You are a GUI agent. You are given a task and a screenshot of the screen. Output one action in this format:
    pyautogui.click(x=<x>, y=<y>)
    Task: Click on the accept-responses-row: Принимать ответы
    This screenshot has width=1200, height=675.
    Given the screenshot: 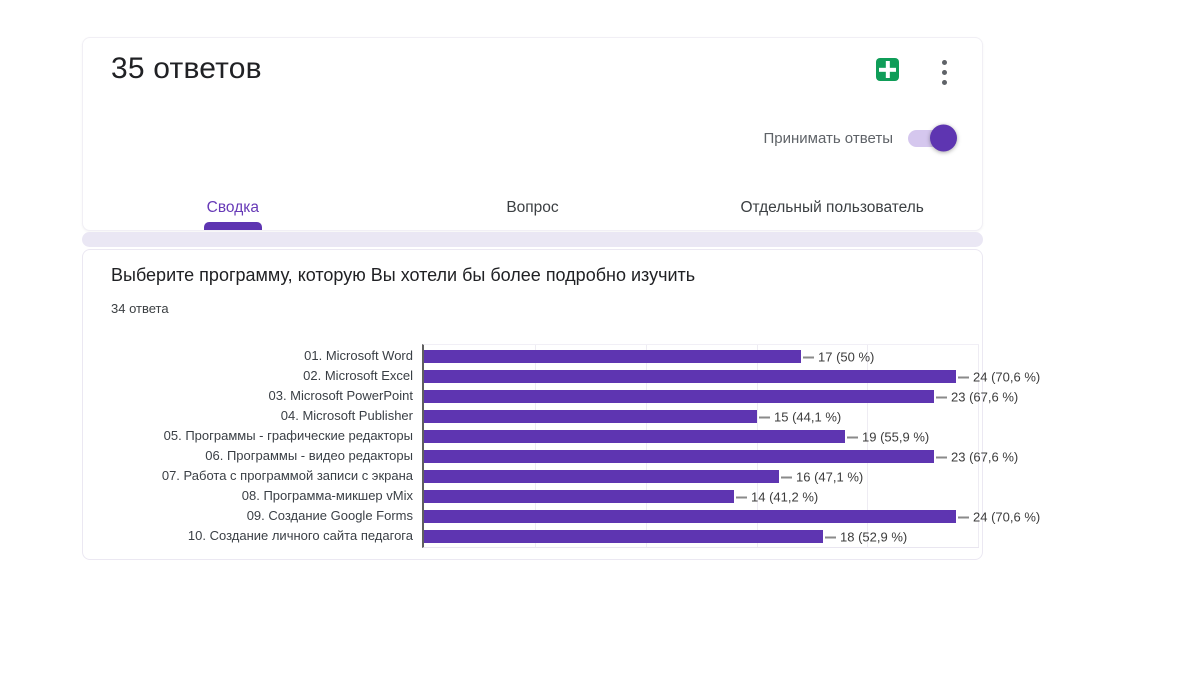 What is the action you would take?
    pyautogui.click(x=860, y=138)
    